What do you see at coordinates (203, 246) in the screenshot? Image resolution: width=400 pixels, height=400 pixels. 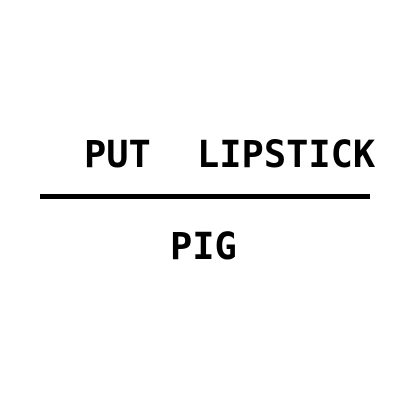 I see `bottom-word-pig: PIG` at bounding box center [203, 246].